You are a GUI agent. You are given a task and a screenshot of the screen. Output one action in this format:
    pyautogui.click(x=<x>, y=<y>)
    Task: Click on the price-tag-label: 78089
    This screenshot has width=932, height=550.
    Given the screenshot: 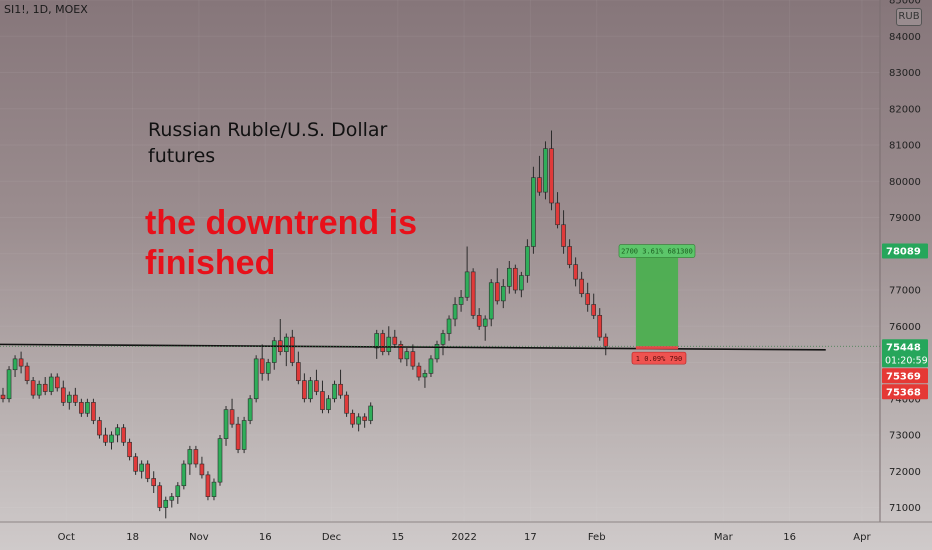 What is the action you would take?
    pyautogui.click(x=903, y=252)
    